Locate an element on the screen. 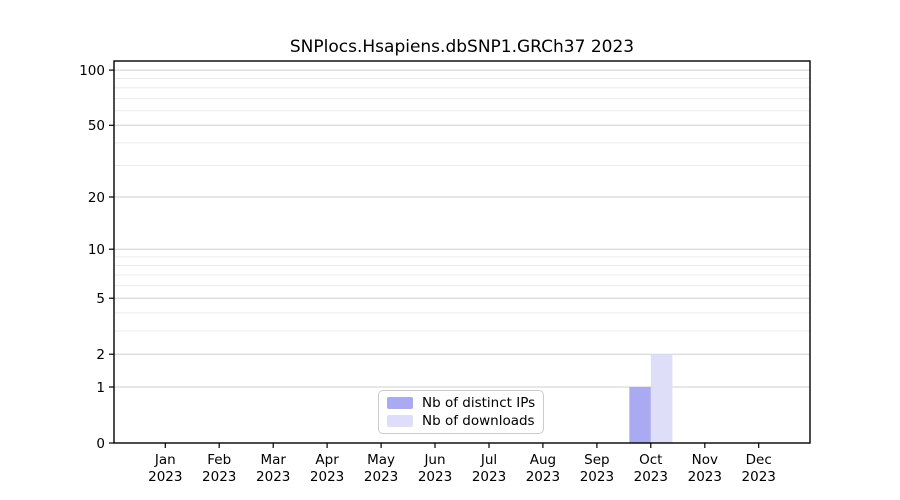  x-month-label: Dec is located at coordinates (759, 460).